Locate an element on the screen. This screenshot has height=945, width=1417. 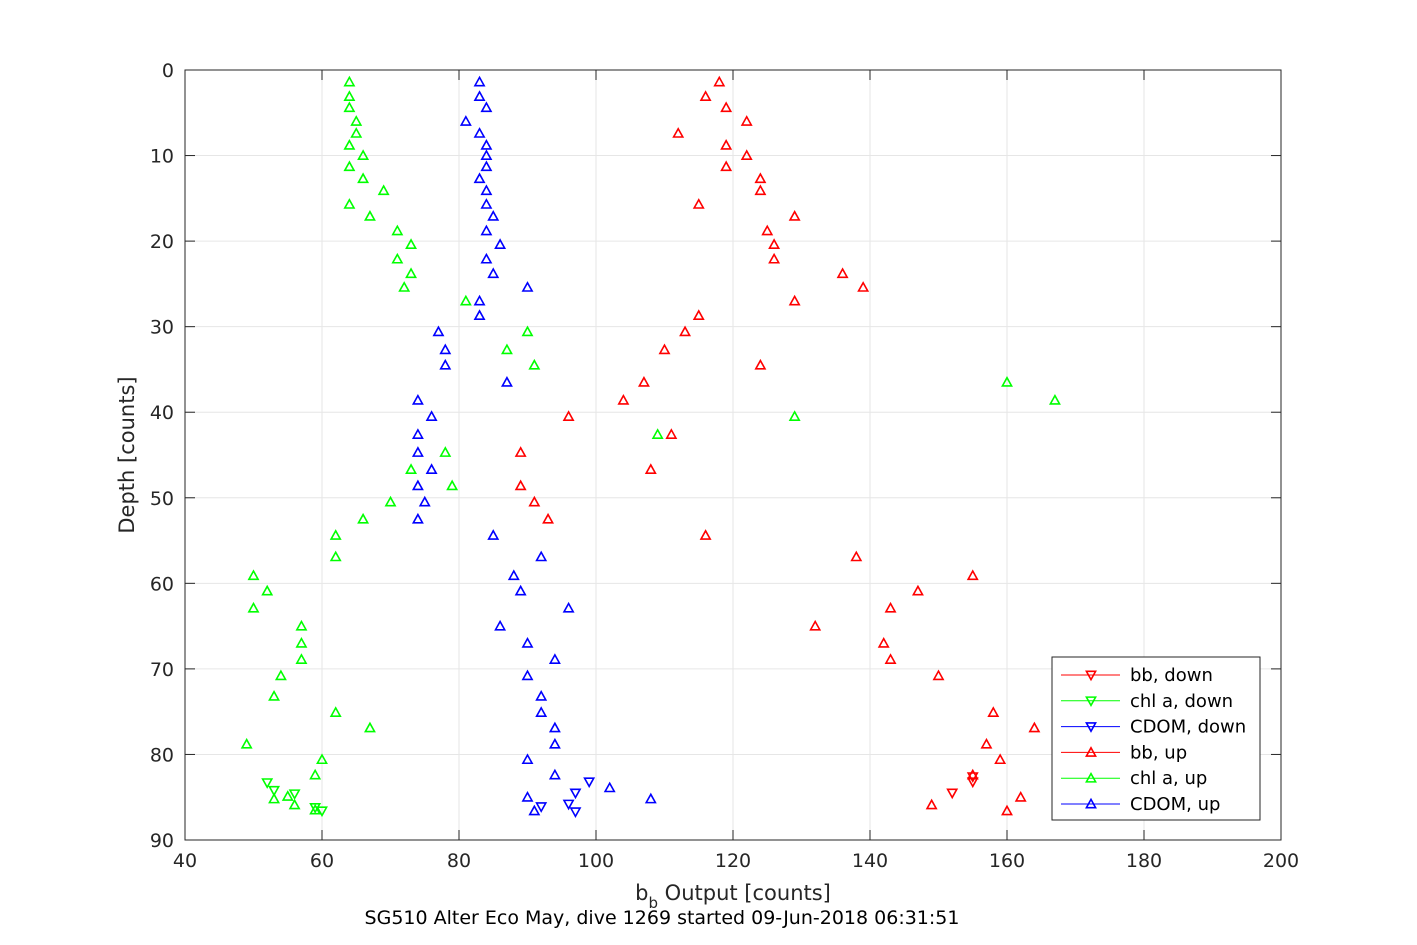
y-tick-label: 90 is located at coordinates (162, 841).